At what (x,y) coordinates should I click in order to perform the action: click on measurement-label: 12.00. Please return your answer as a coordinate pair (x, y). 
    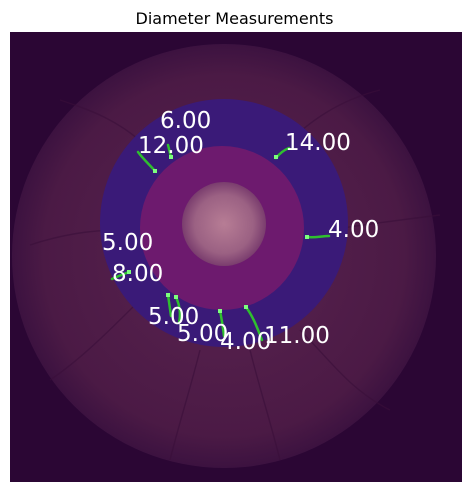
    Looking at the image, I should click on (171, 146).